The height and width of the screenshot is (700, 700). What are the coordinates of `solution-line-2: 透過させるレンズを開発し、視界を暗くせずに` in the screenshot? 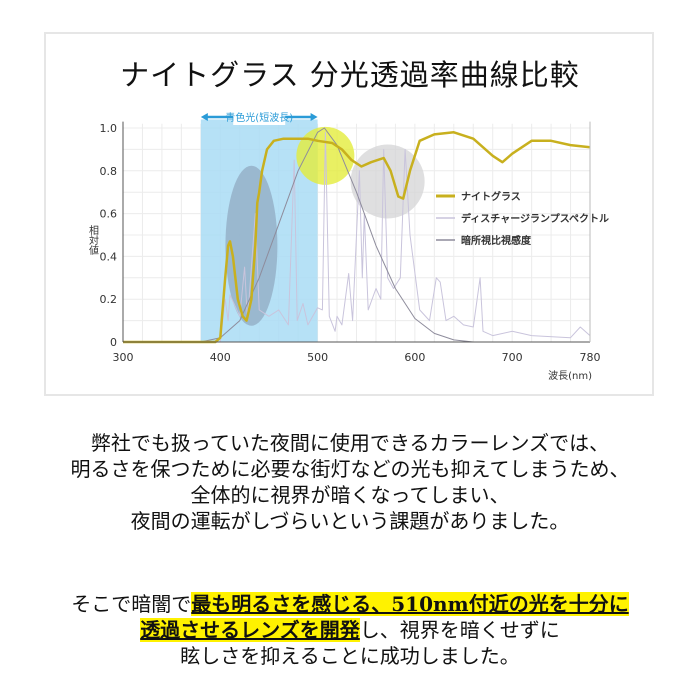 It's located at (350, 630).